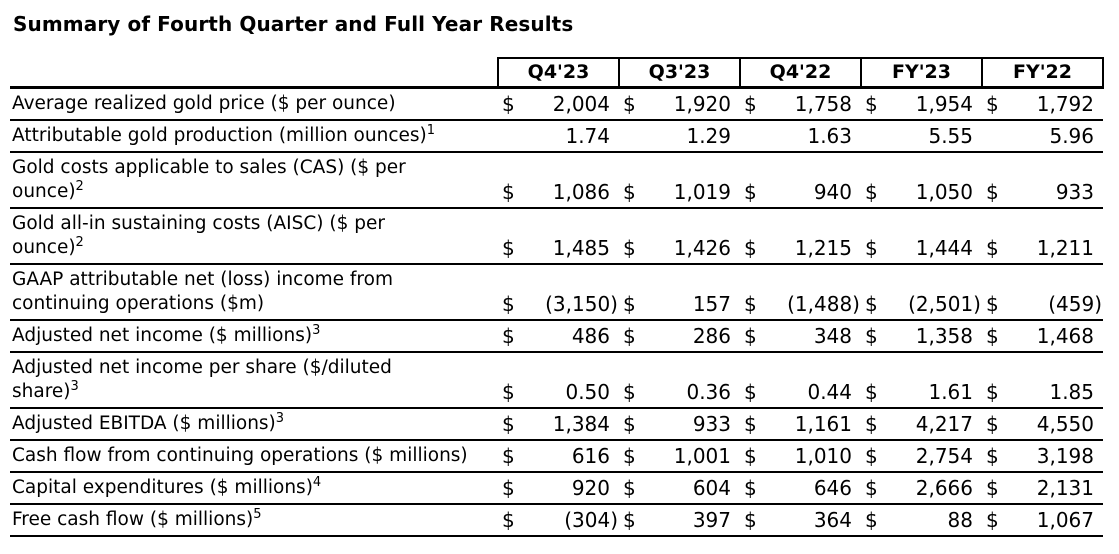  I want to click on value-cell: $940, so click(800, 180).